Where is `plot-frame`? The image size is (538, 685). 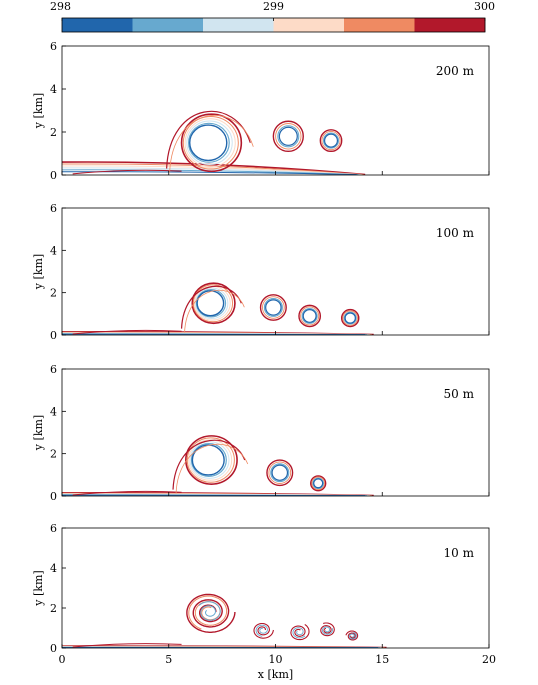
plot-frame is located at coordinates (275, 588).